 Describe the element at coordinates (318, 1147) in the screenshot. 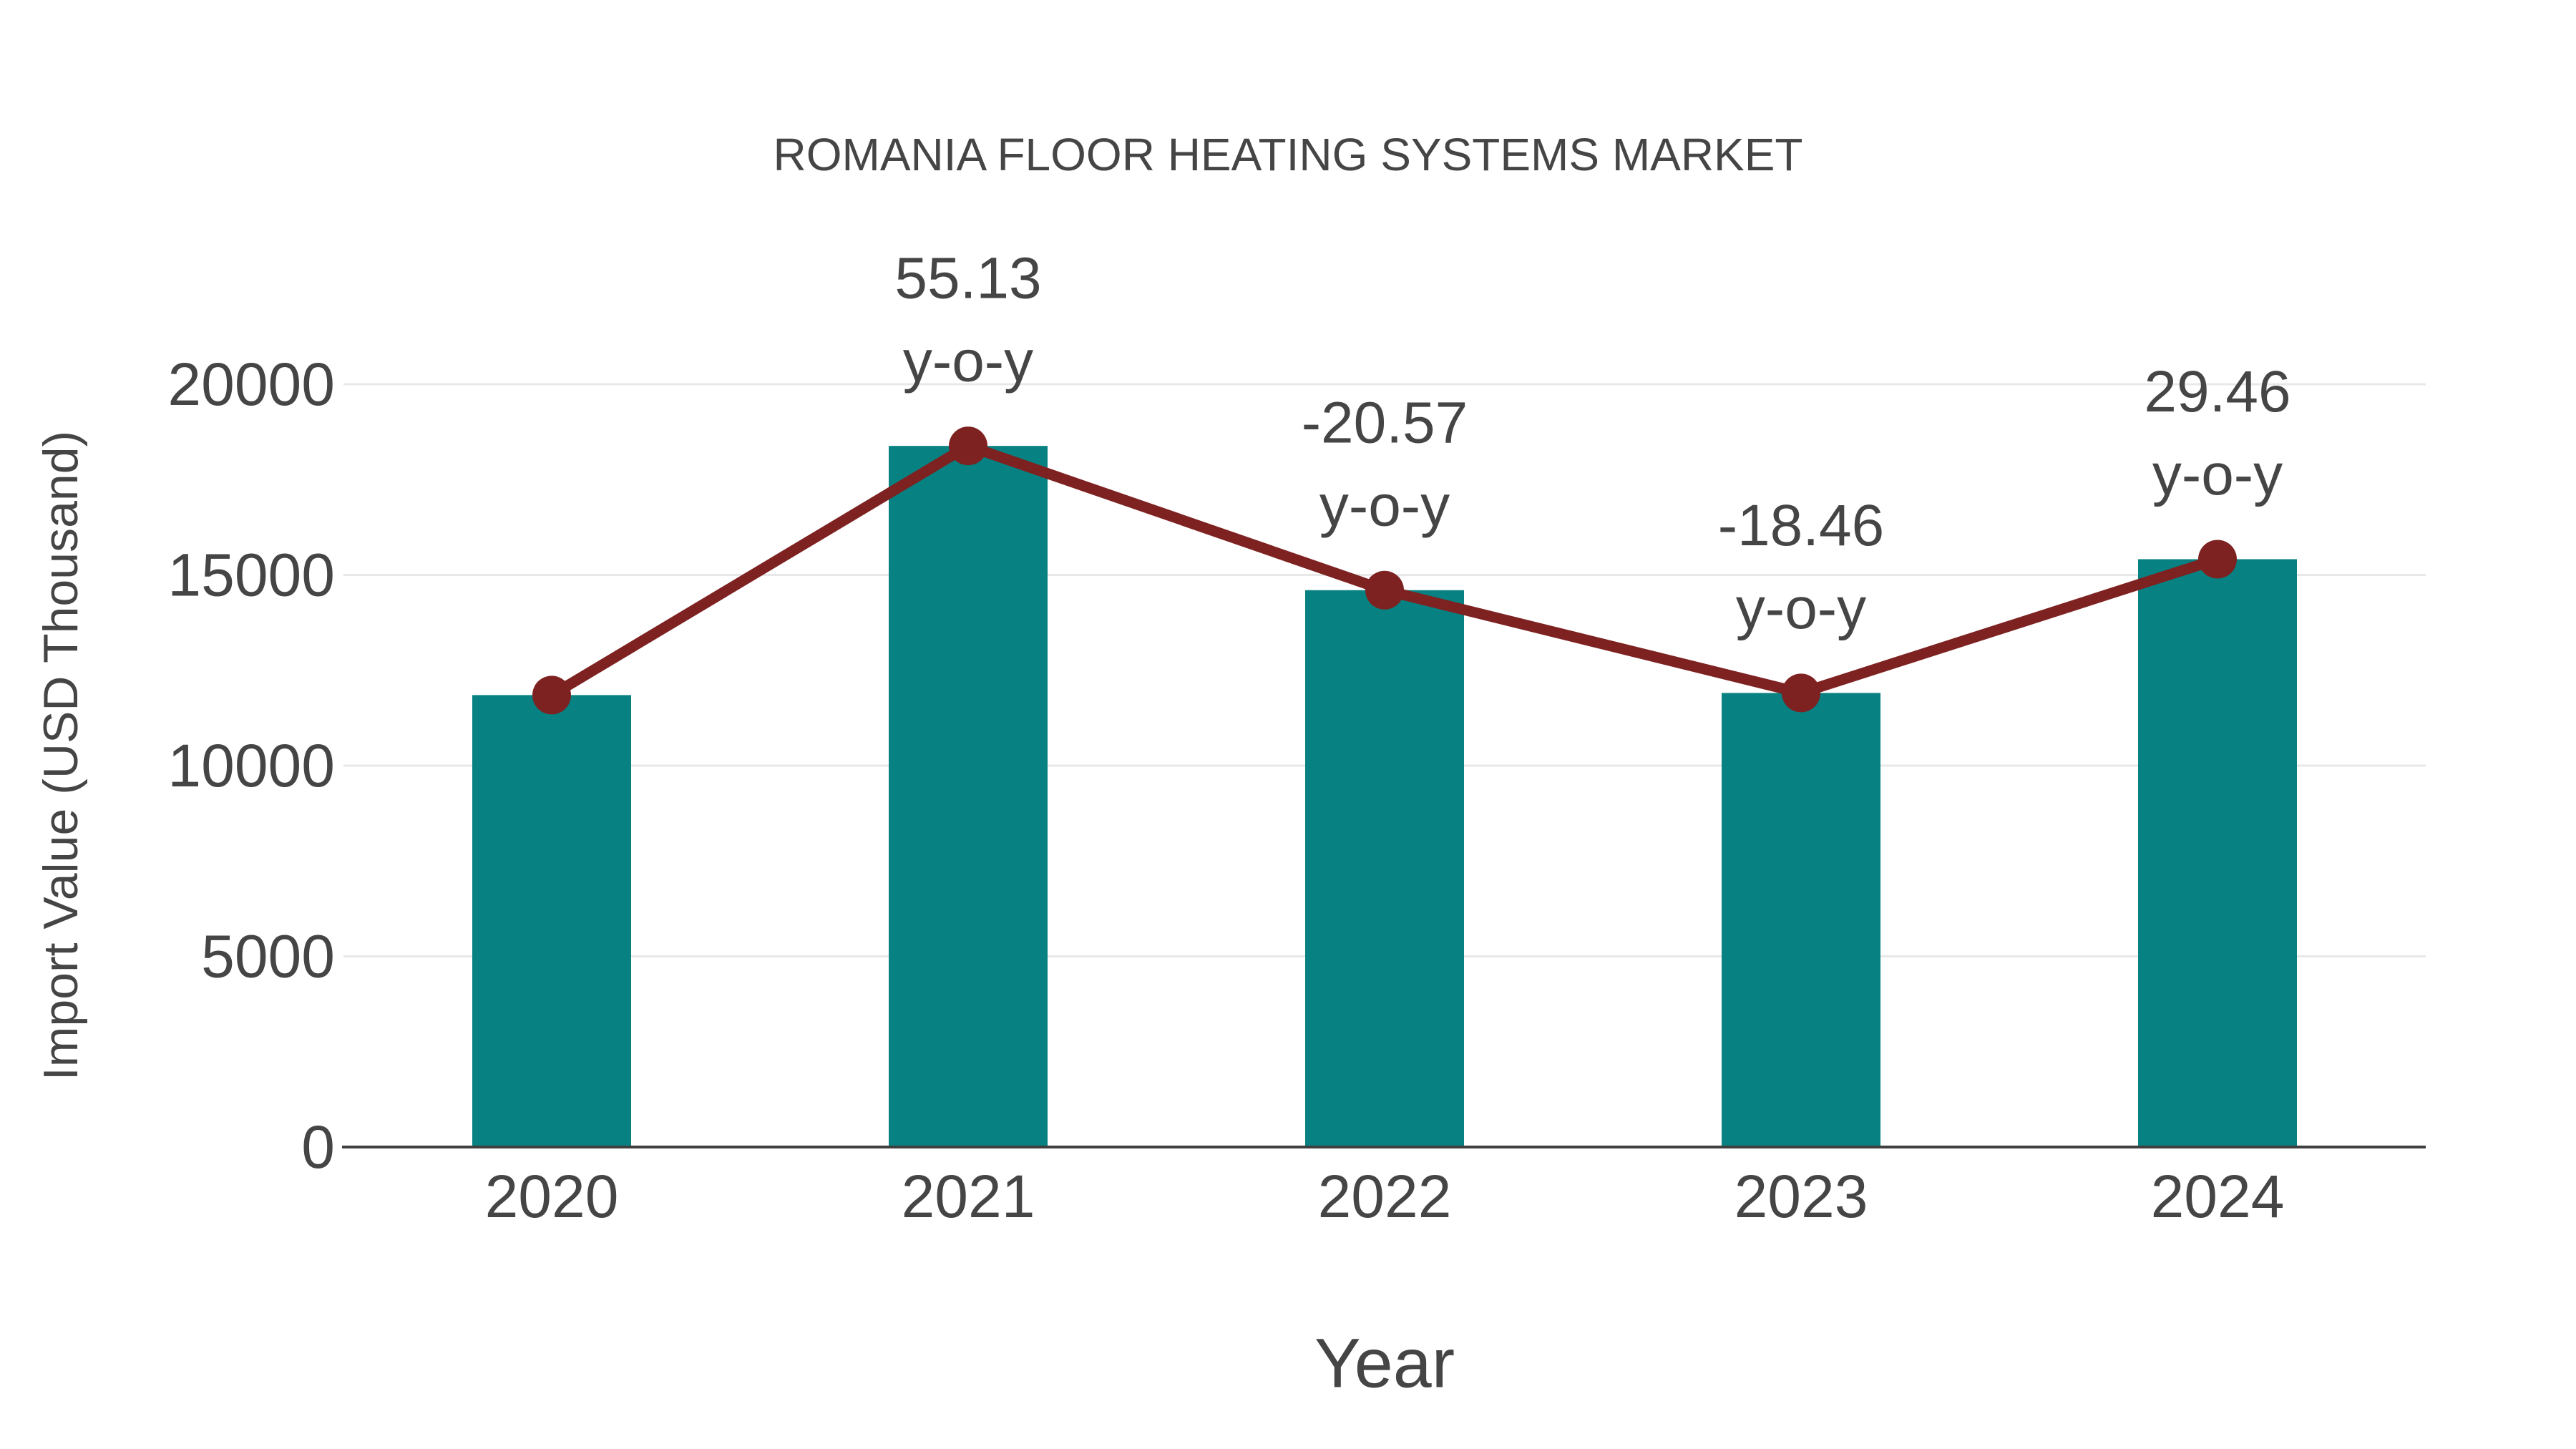

I see `y-tick-label-0: 0` at that location.